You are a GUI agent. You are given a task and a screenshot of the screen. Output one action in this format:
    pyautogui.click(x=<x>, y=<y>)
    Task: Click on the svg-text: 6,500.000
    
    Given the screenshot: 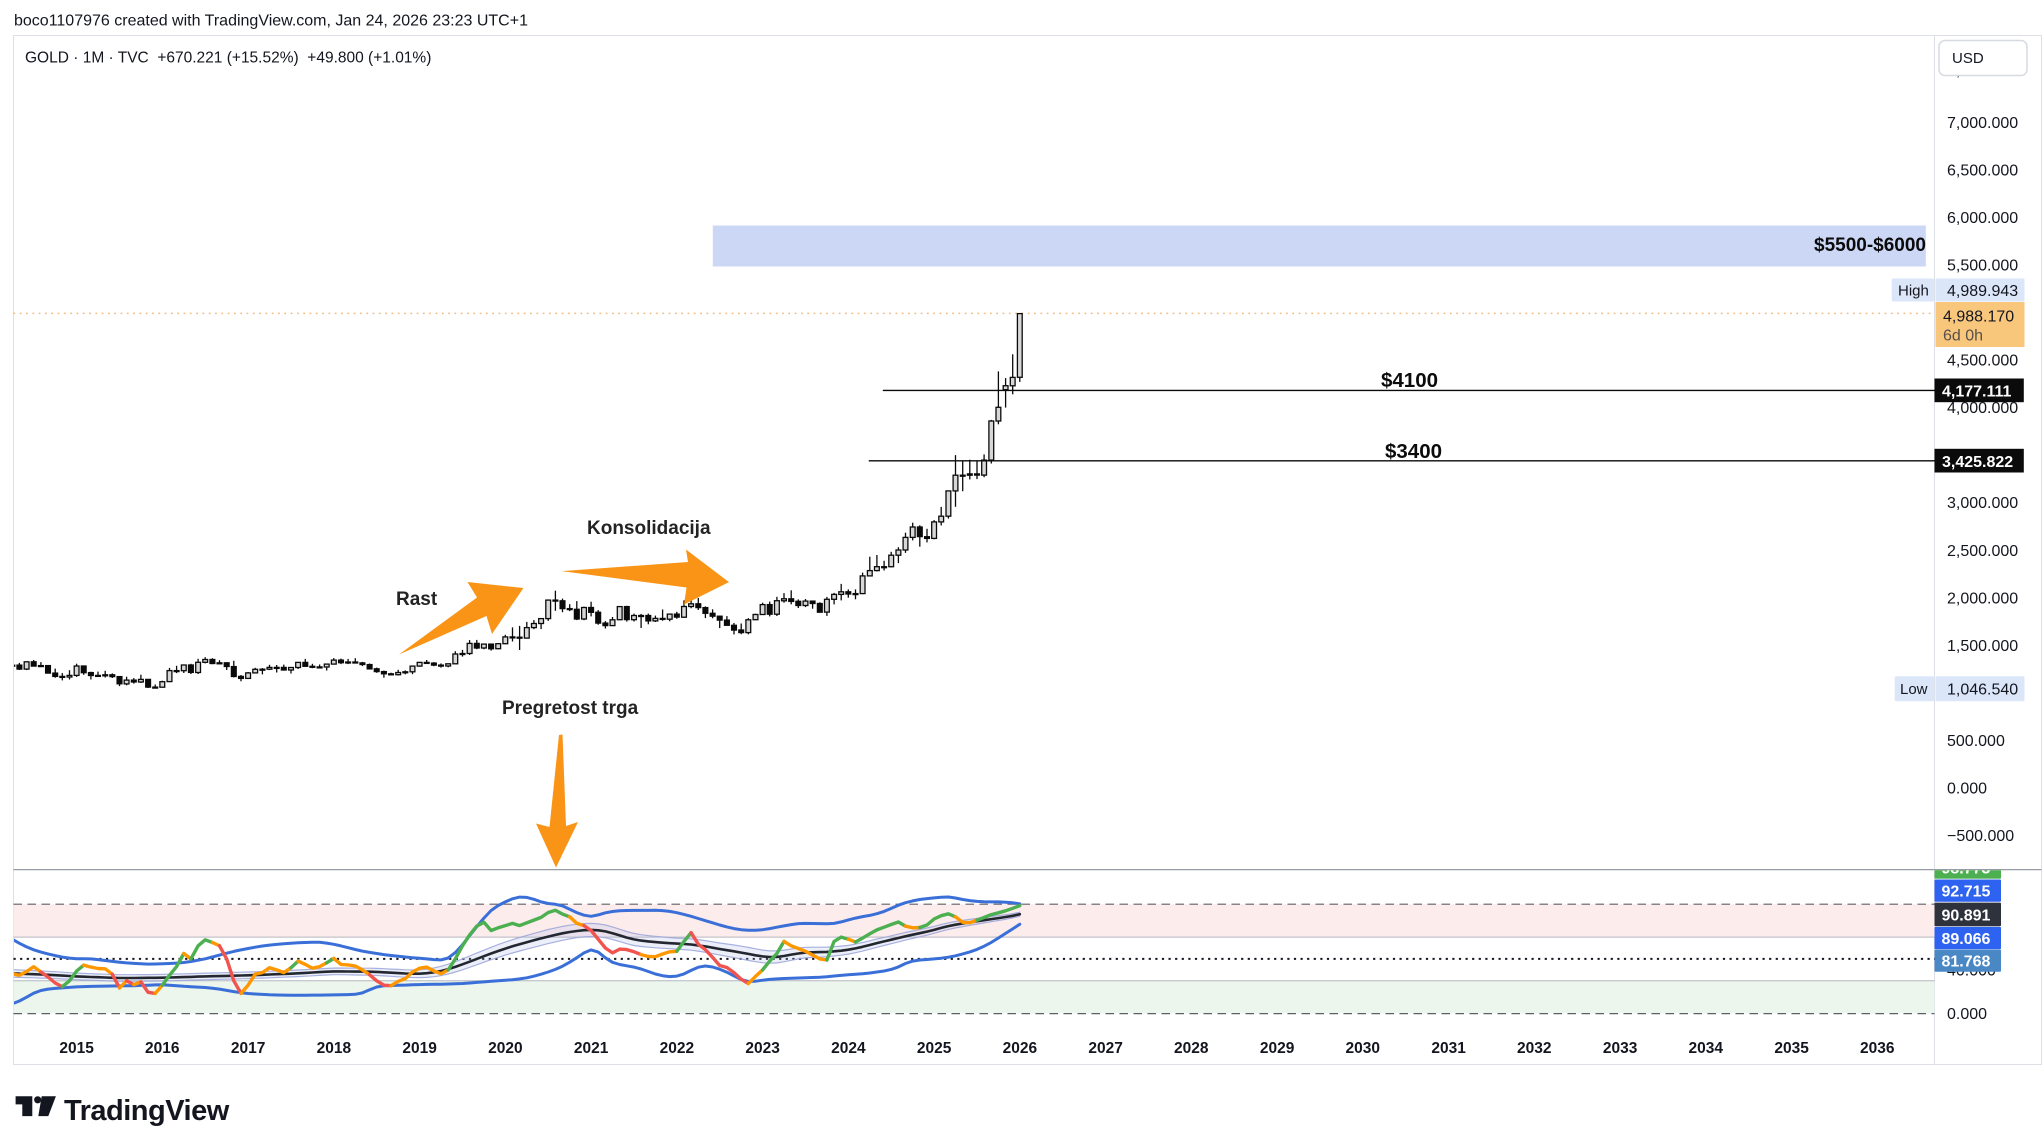 What is the action you would take?
    pyautogui.click(x=1982, y=170)
    